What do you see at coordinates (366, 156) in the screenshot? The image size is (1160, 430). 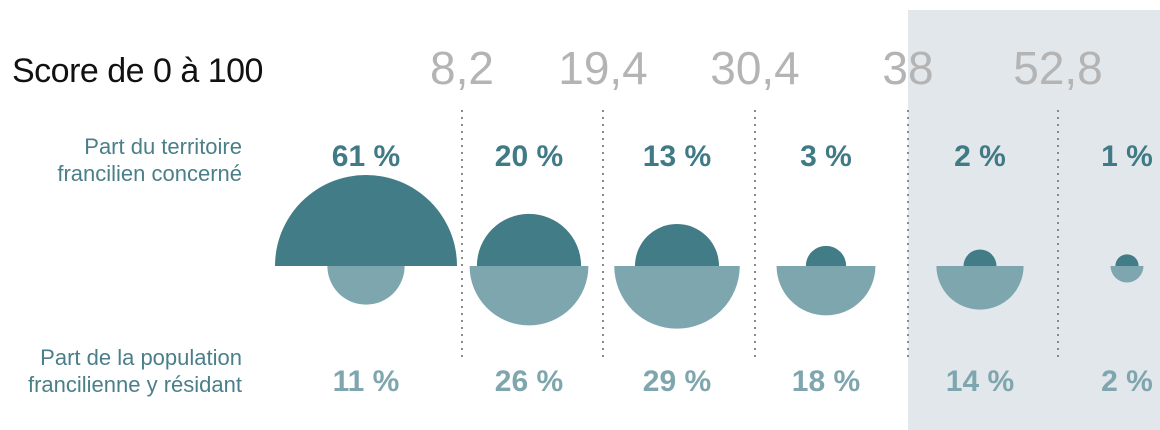 I see `territory-percentage: 61 %` at bounding box center [366, 156].